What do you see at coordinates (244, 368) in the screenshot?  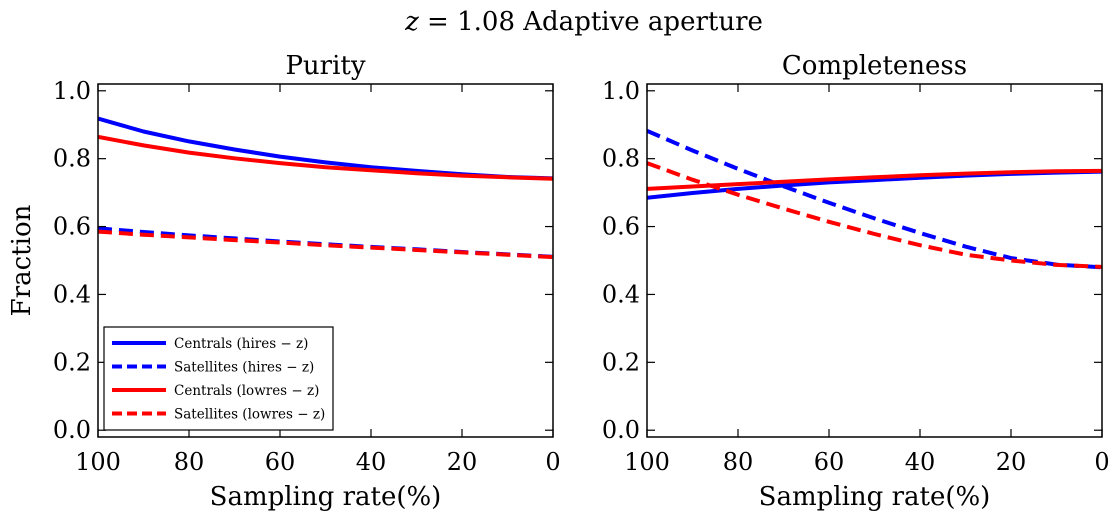 I see `legend-label-1: Satellites (hires − z)` at bounding box center [244, 368].